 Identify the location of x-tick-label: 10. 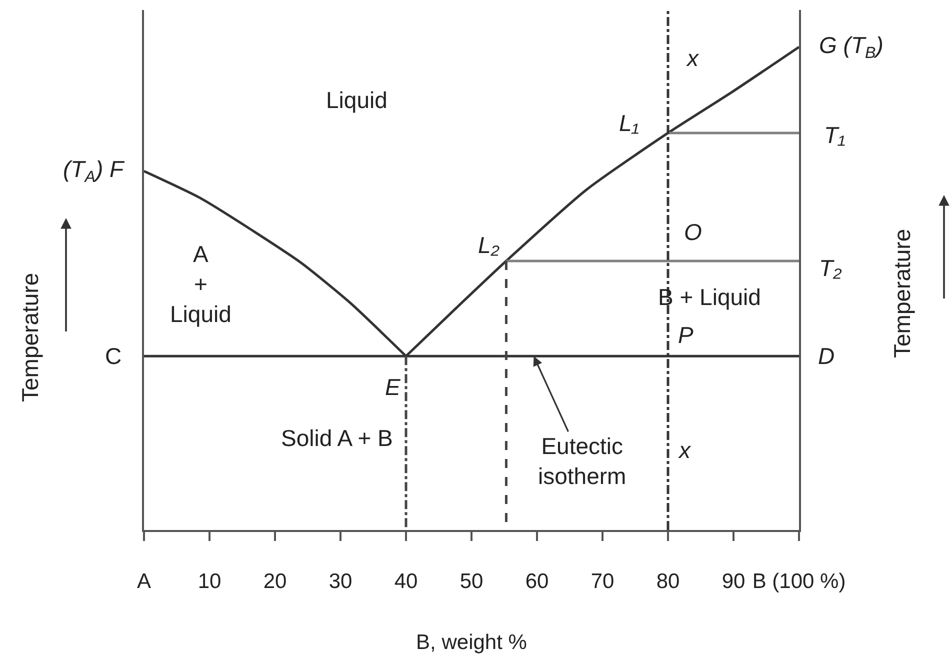
(210, 582).